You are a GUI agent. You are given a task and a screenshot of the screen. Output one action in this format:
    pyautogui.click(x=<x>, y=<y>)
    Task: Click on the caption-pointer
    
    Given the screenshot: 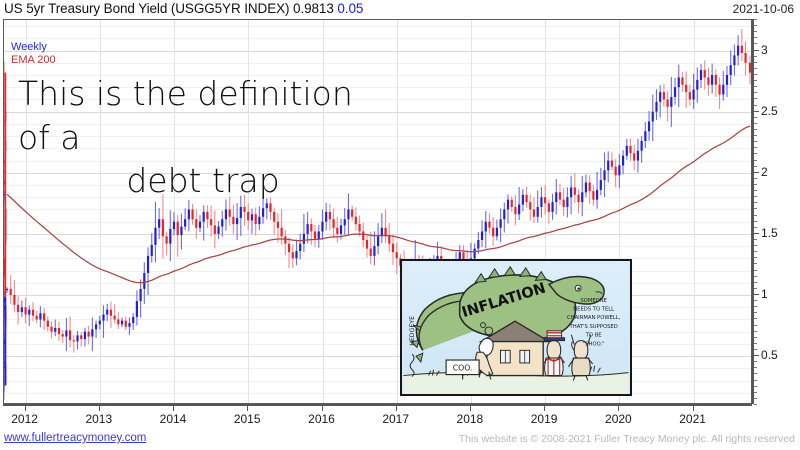 What is the action you would take?
    pyautogui.click(x=573, y=346)
    